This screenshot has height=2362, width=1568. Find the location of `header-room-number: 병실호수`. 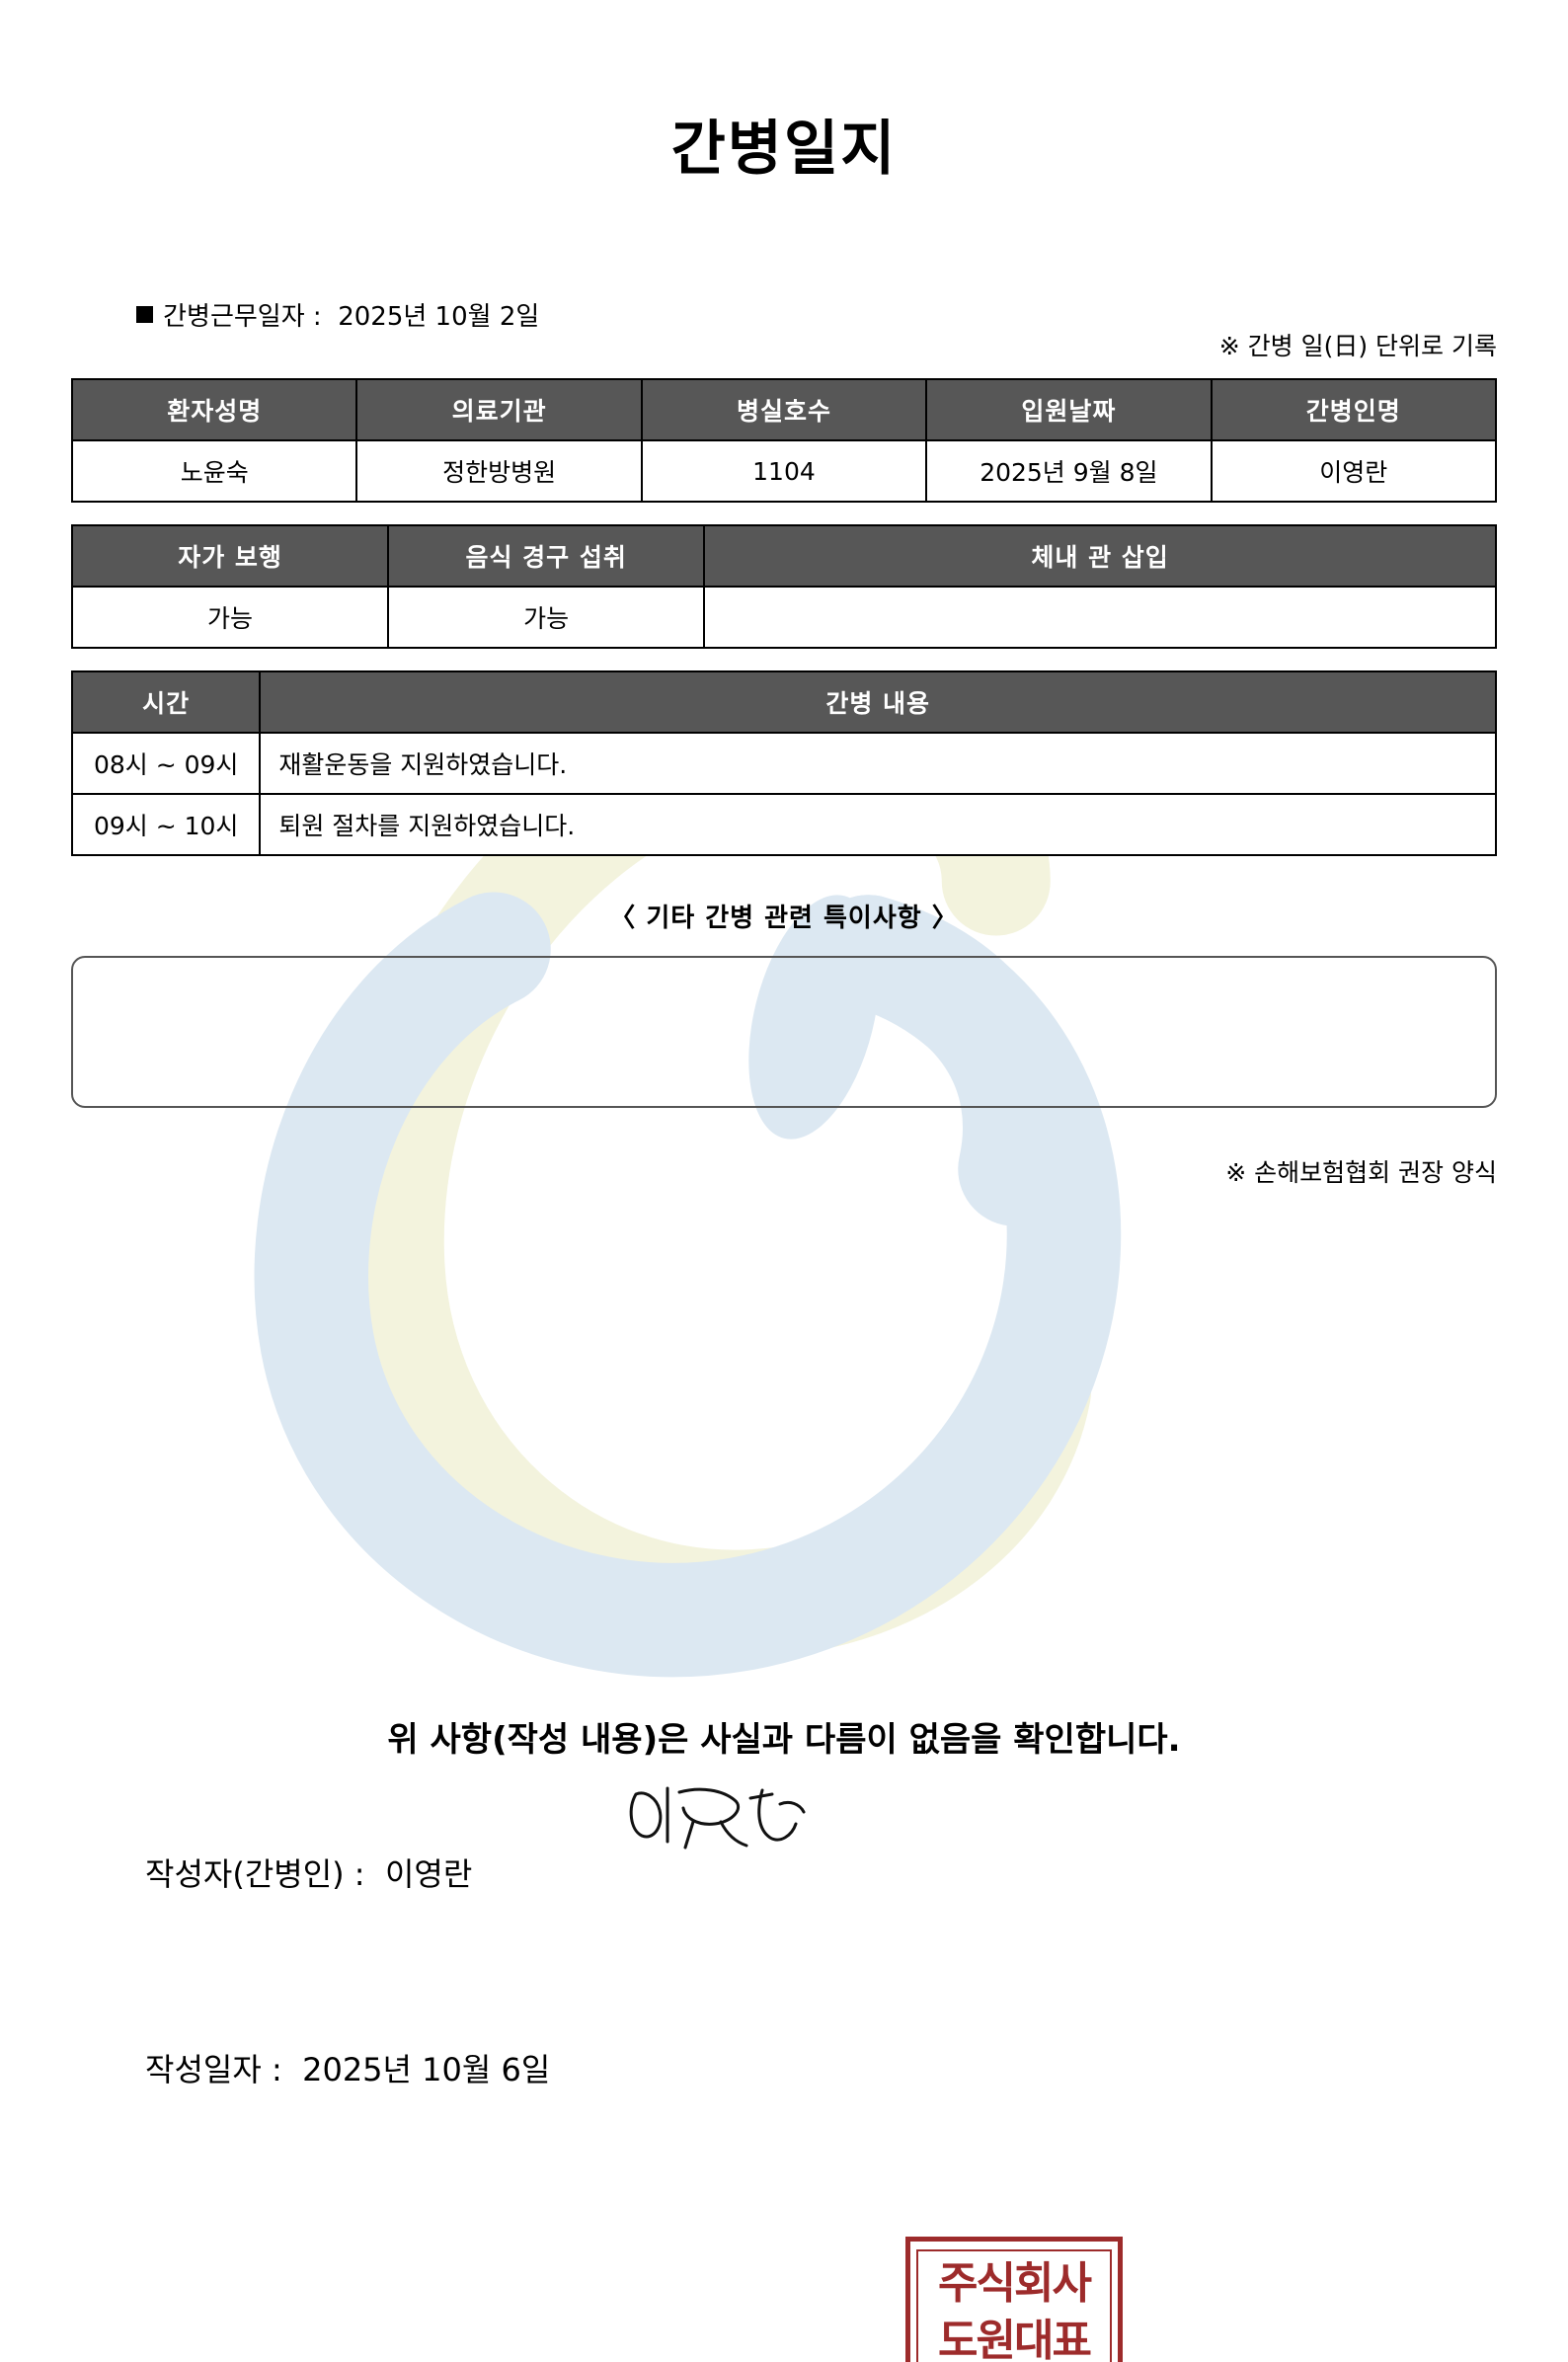

header-room-number: 병실호수 is located at coordinates (784, 409).